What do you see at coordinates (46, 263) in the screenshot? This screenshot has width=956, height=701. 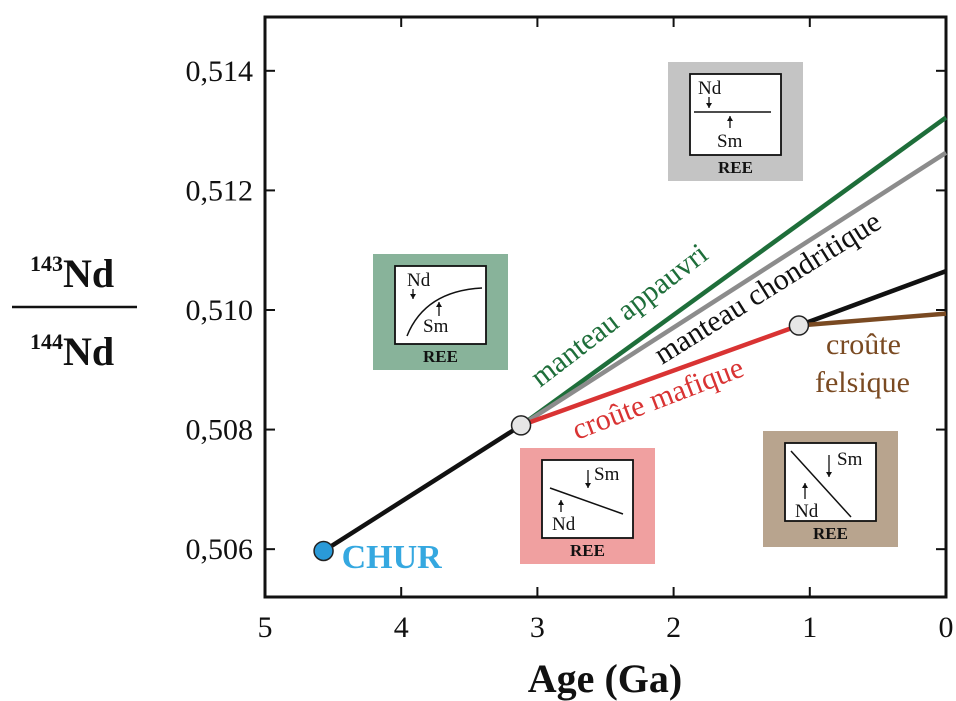 I see `y-axis-top-mass: 143` at bounding box center [46, 263].